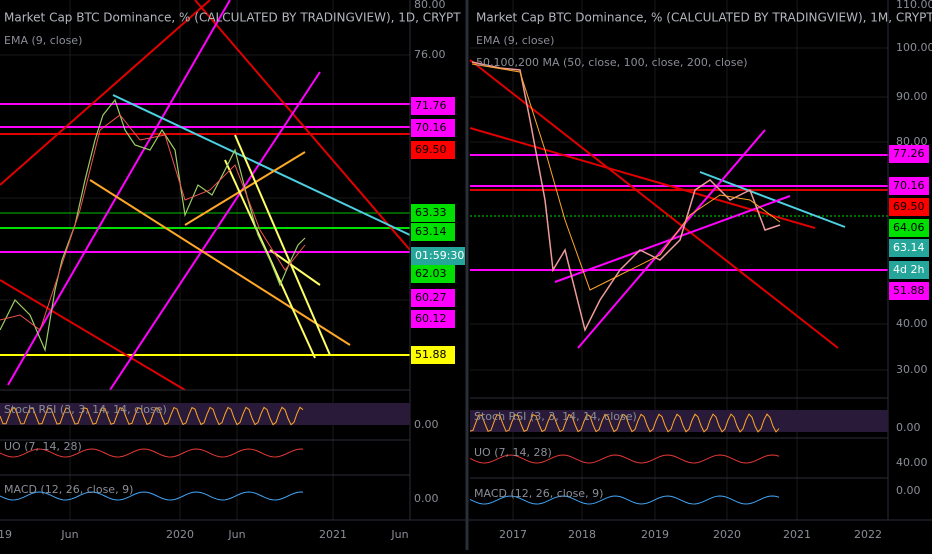 This screenshot has width=932, height=554. What do you see at coordinates (6, 534) in the screenshot?
I see `x-axis-label: 19` at bounding box center [6, 534].